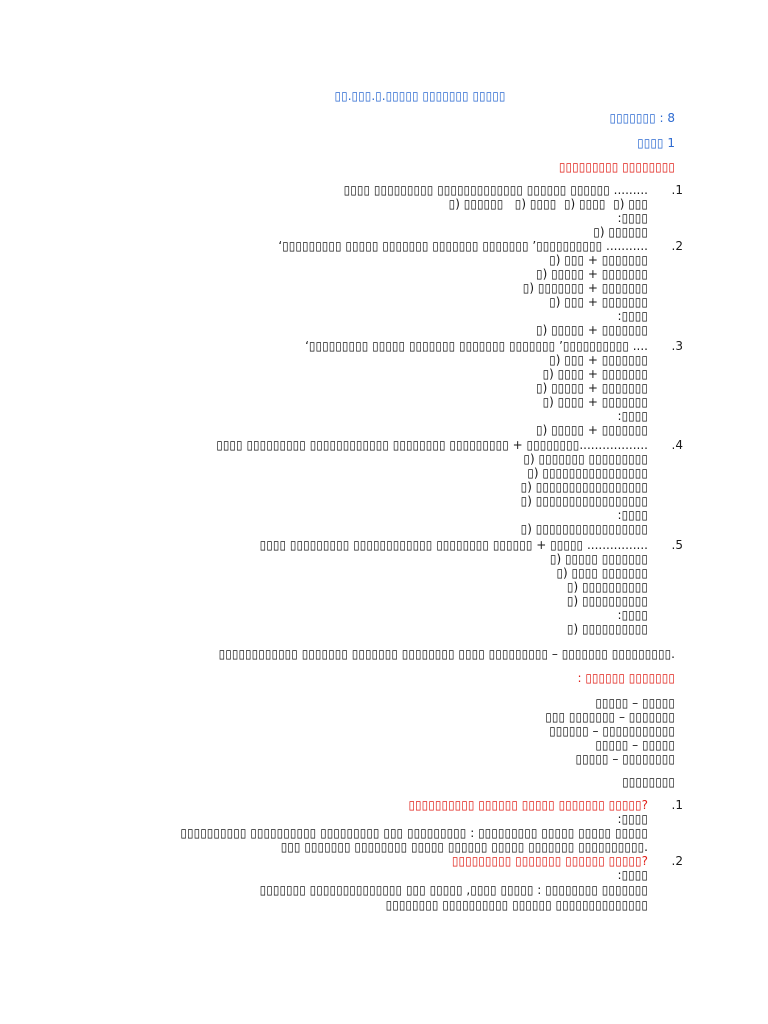 Image resolution: width=768 pixels, height=1024 pixels. I want to click on answer: ▯) ▯▯▯▯▯▯▯▯▯▯▯▯▯▯▯▯▯, so click(584, 529).